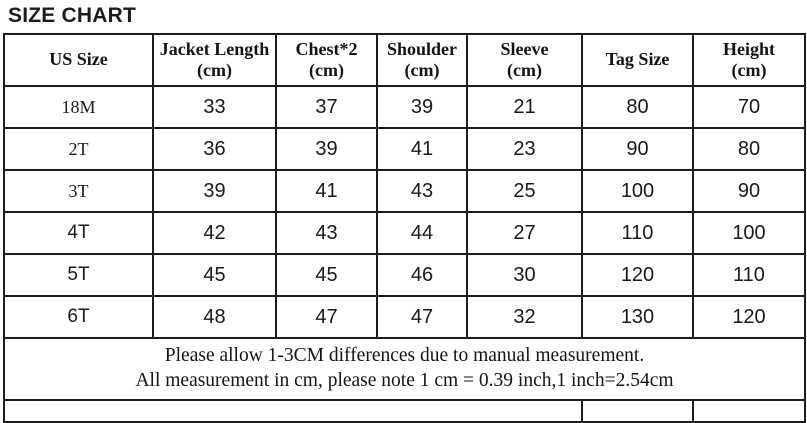 Image resolution: width=807 pixels, height=423 pixels. I want to click on table-row-18m: 18M 33 37 39 21 80 70, so click(404, 107).